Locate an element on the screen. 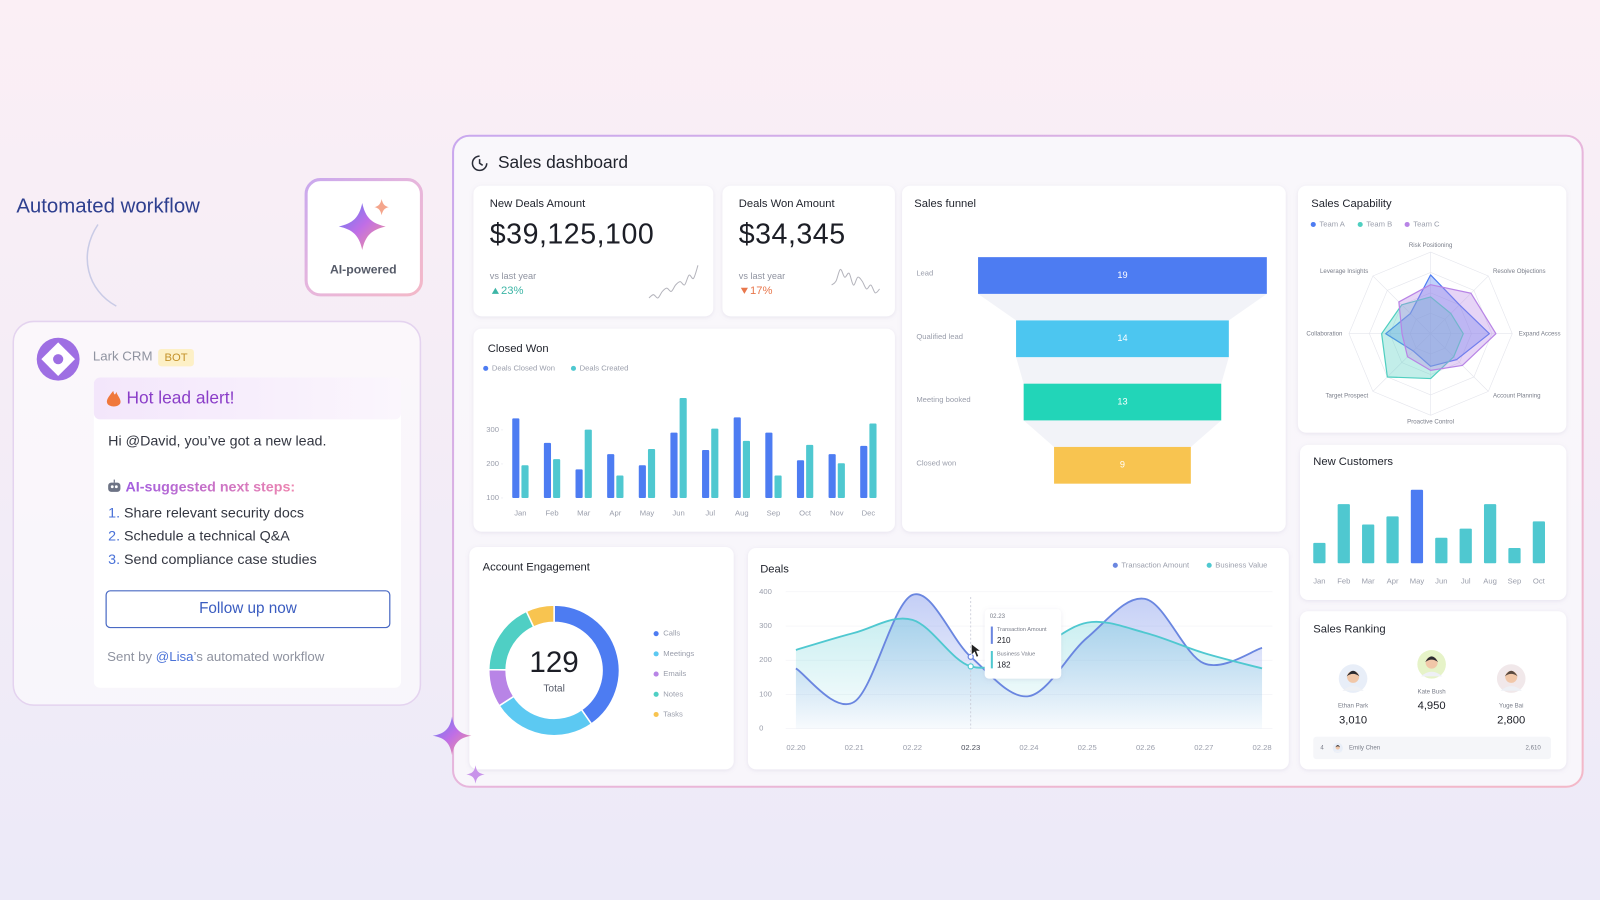 The height and width of the screenshot is (900, 1600). kpi-compare: vs last year is located at coordinates (762, 276).